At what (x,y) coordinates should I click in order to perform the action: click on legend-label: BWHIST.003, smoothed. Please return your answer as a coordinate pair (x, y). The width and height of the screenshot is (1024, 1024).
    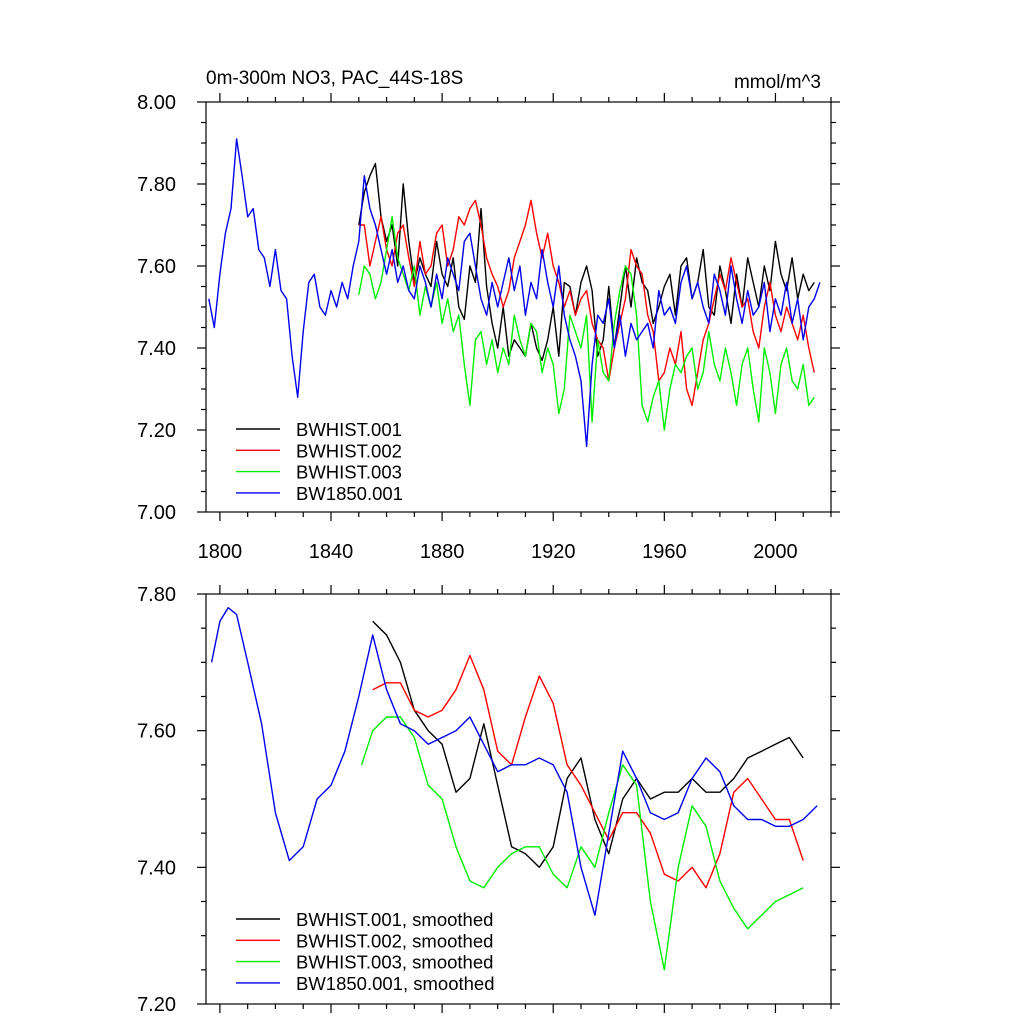
    Looking at the image, I should click on (394, 962).